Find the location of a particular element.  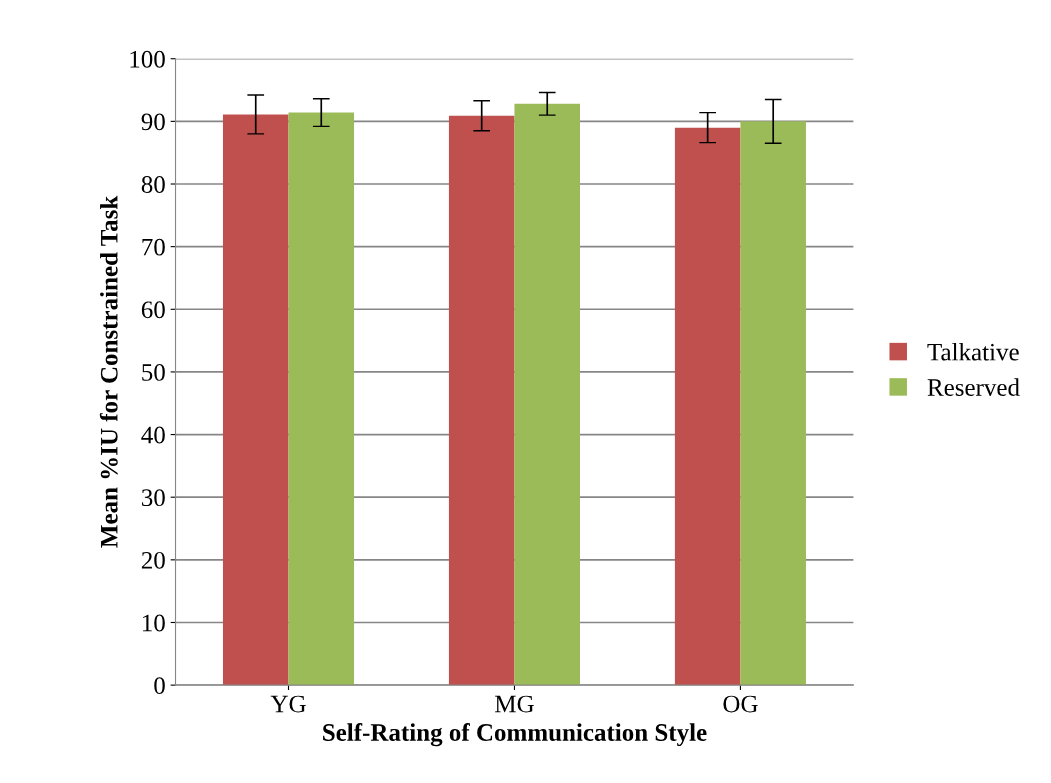

y-tick-label: 70 is located at coordinates (153, 247).